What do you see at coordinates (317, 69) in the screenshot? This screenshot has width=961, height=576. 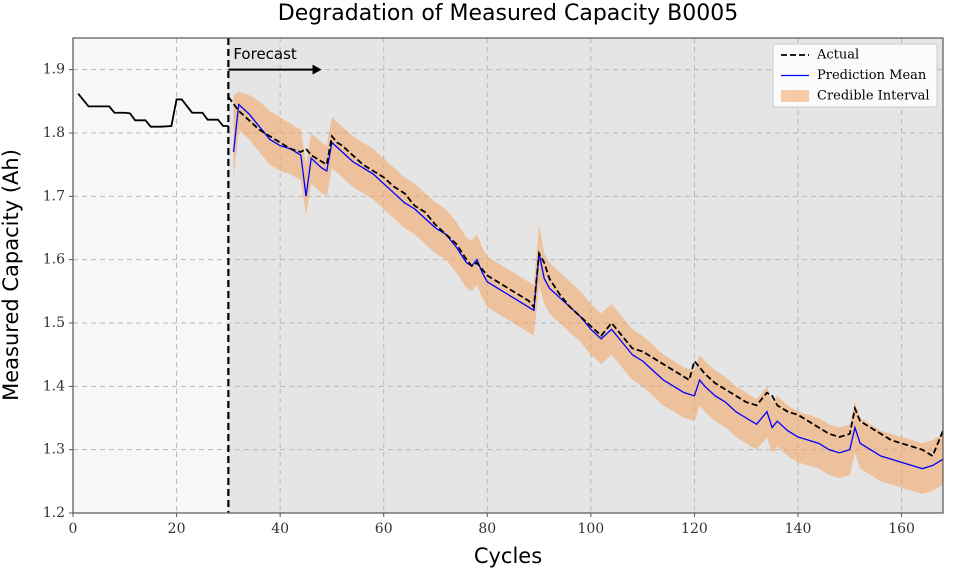 I see `forecast-arrowhead` at bounding box center [317, 69].